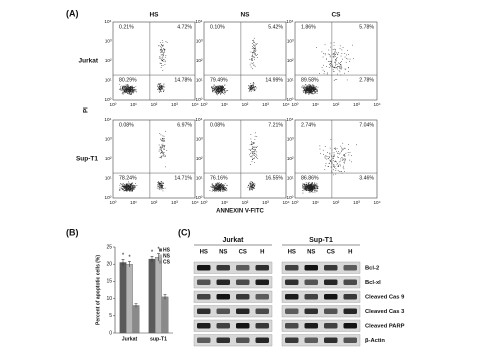 The height and width of the screenshot is (357, 480). What do you see at coordinates (295, 104) in the screenshot?
I see `x-tick-label: 10⁰` at bounding box center [295, 104].